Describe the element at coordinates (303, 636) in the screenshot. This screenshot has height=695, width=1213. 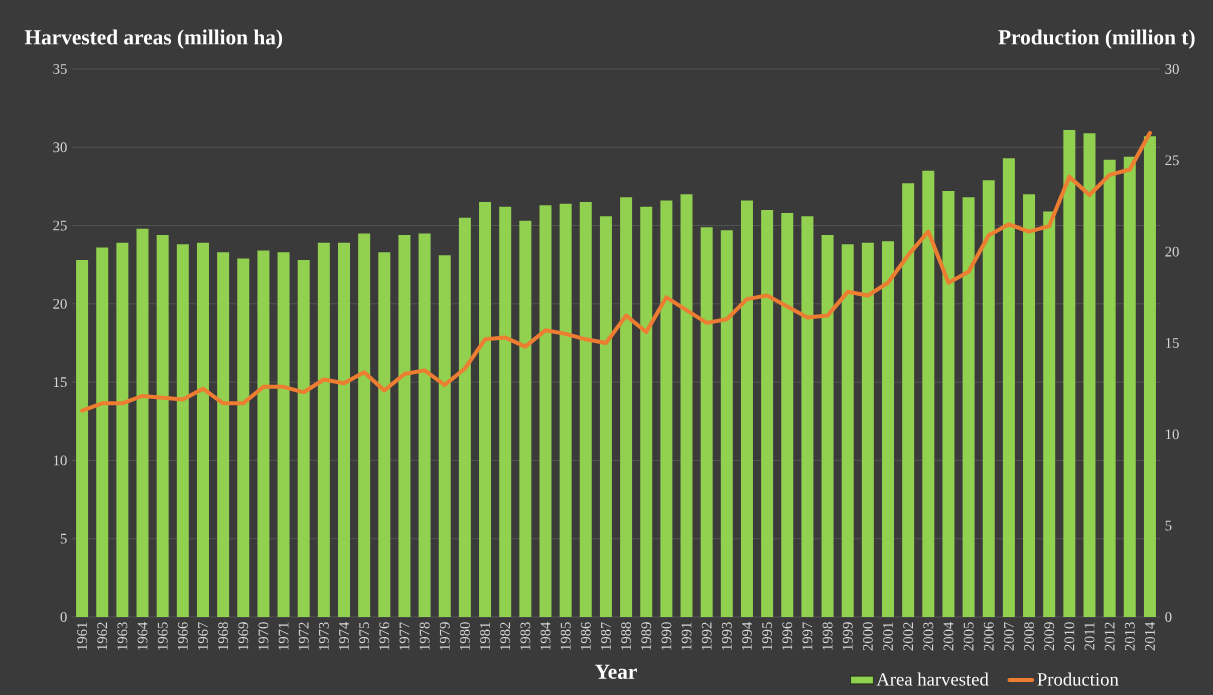
I see `x-tick-label: 1972` at that location.